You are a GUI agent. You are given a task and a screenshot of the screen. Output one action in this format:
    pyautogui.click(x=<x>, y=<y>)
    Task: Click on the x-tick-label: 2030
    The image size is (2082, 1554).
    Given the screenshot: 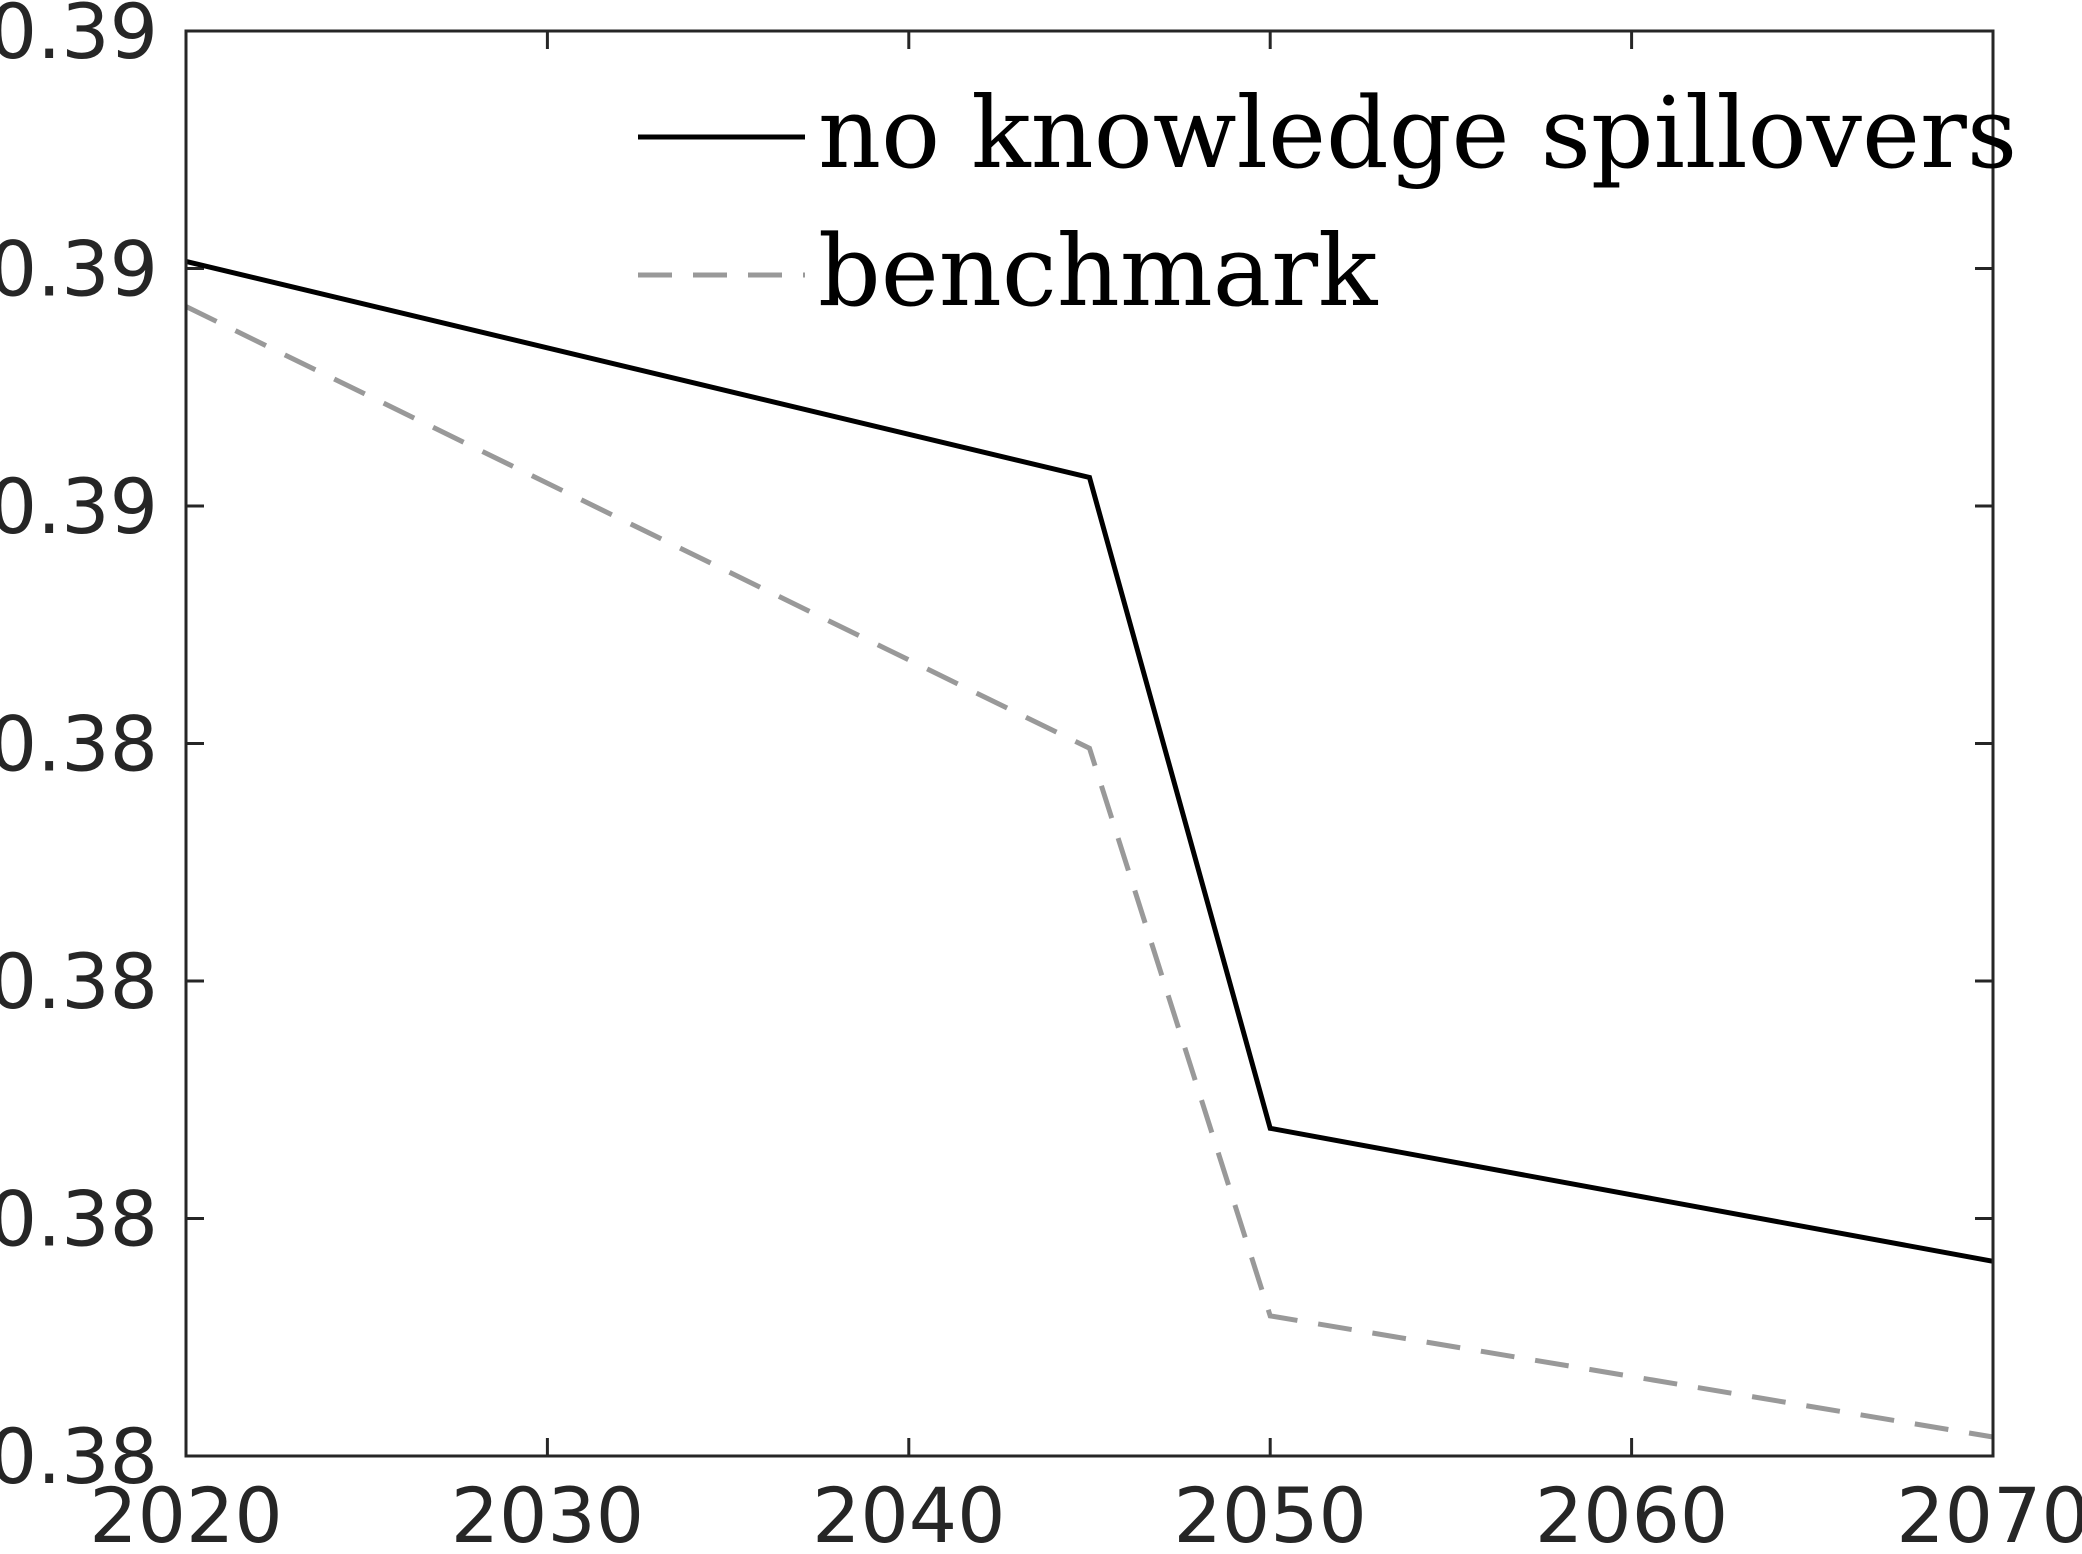 What is the action you would take?
    pyautogui.click(x=547, y=1512)
    